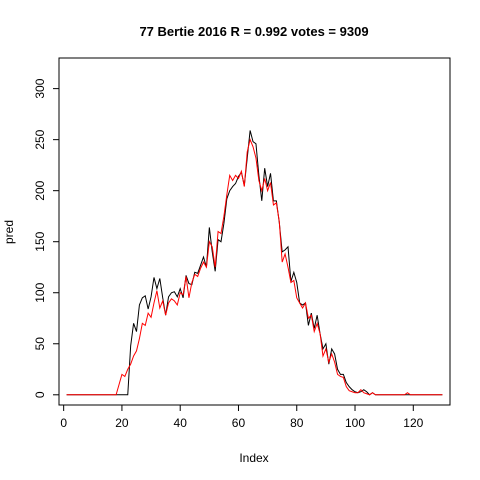 The width and height of the screenshot is (480, 480). What do you see at coordinates (9, 232) in the screenshot?
I see `y-axis-label: pred` at bounding box center [9, 232].